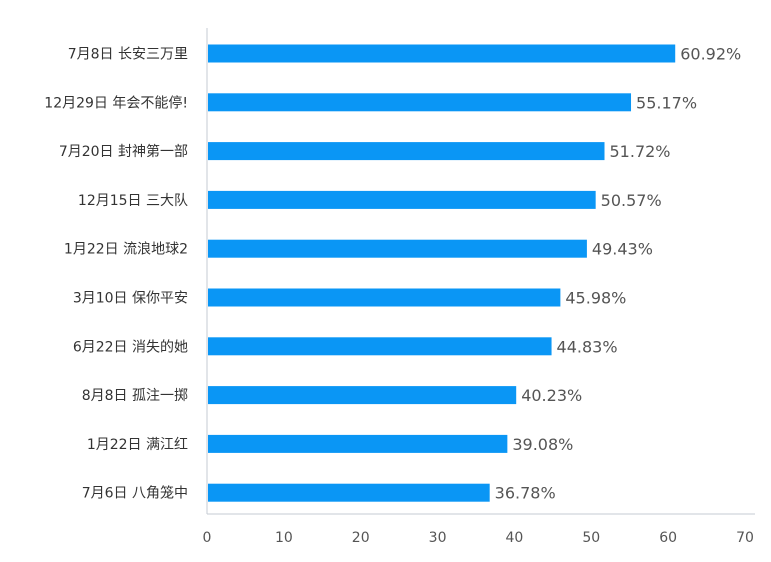 The image size is (771, 562). Describe the element at coordinates (123, 151) in the screenshot. I see `category-label: 7月20日 封神第一部` at that location.